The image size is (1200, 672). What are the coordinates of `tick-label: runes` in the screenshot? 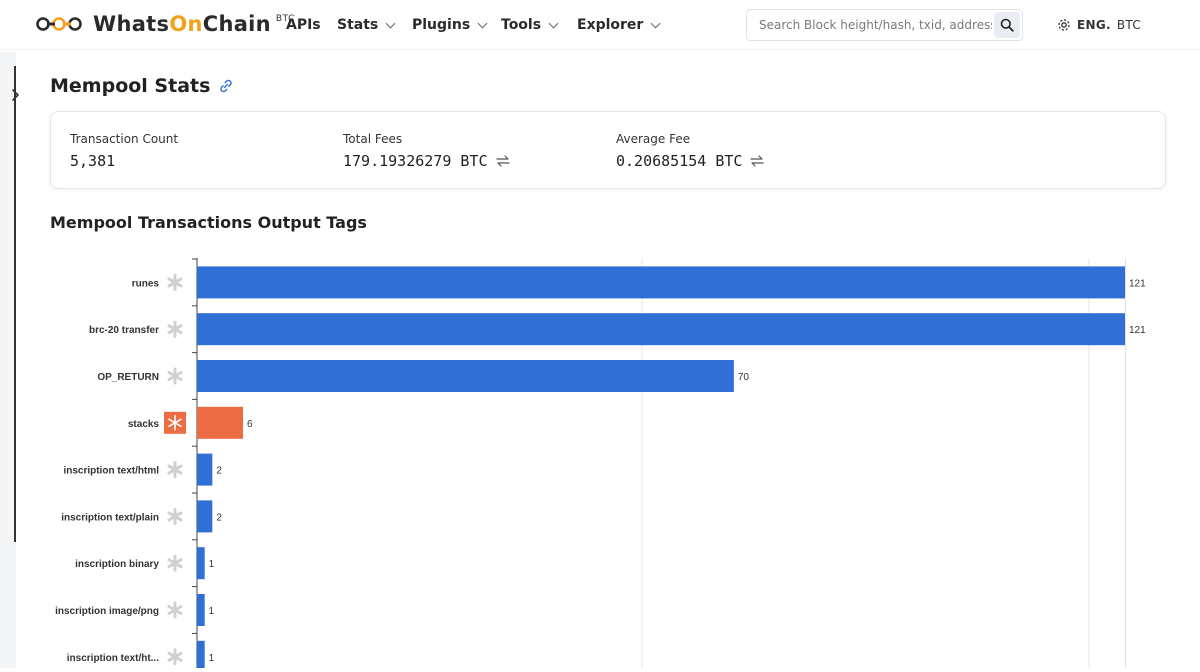 It's located at (146, 283).